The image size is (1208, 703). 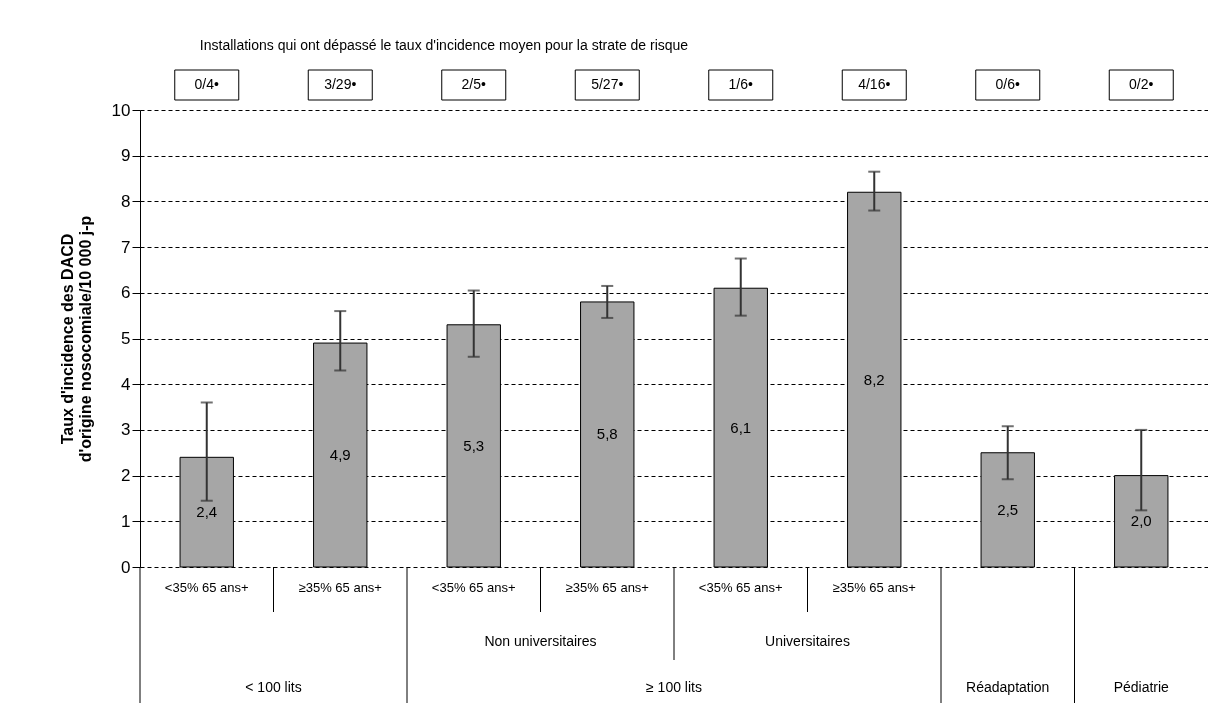 What do you see at coordinates (474, 84) in the screenshot?
I see `text: 2/5•` at bounding box center [474, 84].